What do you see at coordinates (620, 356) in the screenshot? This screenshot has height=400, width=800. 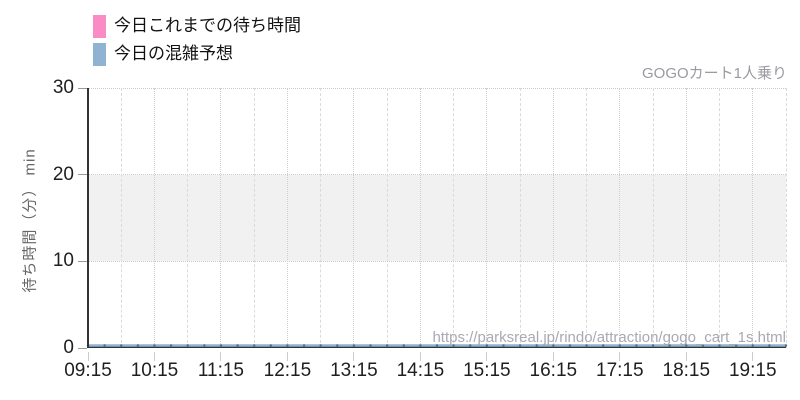 I see `x-tick-17:15` at bounding box center [620, 356].